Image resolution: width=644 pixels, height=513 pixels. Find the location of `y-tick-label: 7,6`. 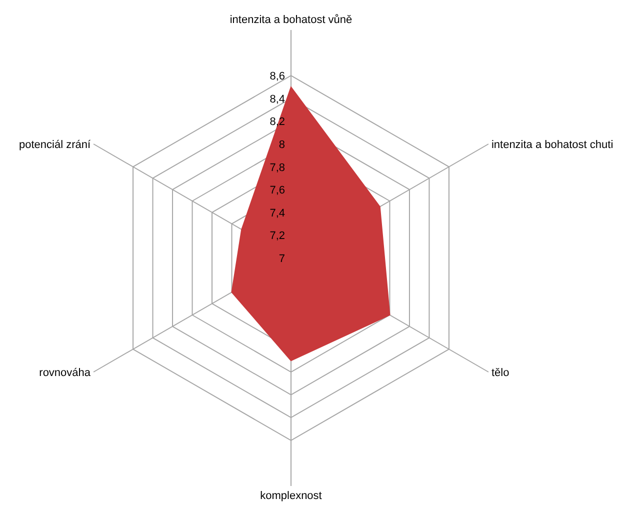

y-tick-label: 7,6 is located at coordinates (277, 190).